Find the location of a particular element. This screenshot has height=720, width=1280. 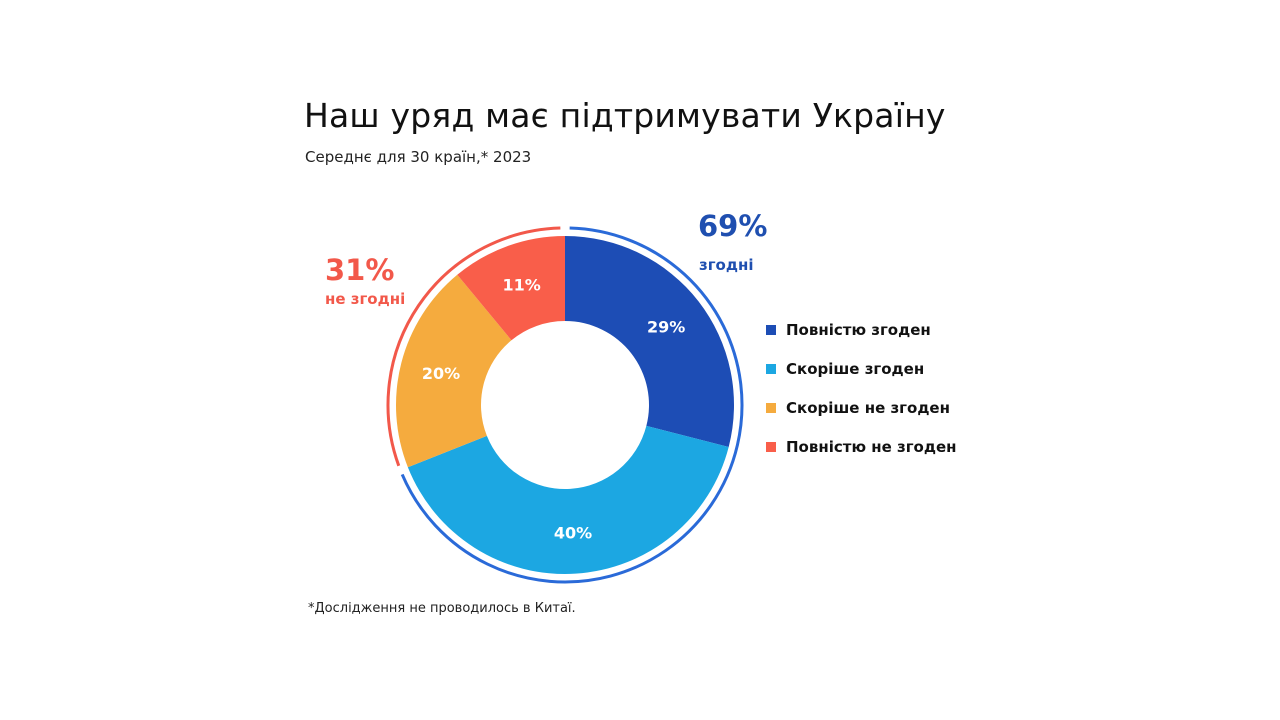

legend-label: Повністю не згоден is located at coordinates (871, 447).